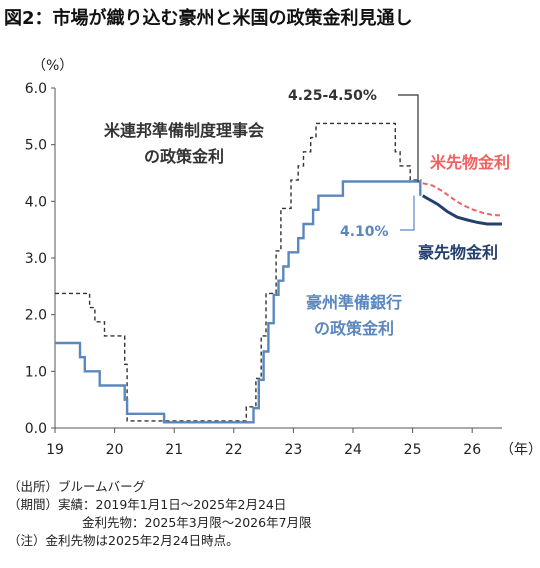 This screenshot has height=568, width=540. I want to click on timing-note: （注）金利先物は2025年2月24日時点。, so click(123, 540).